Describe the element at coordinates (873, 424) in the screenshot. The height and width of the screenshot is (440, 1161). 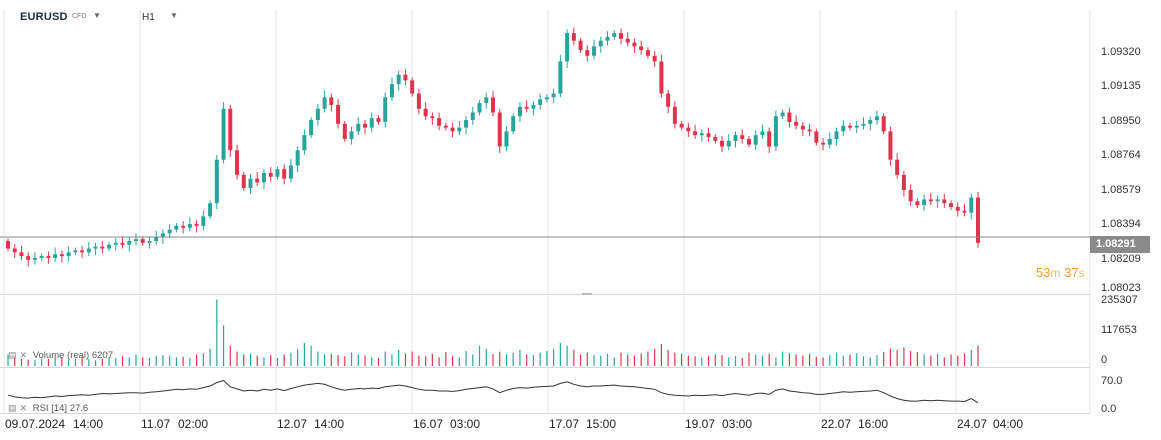
I see `time-axis-time: 16:00` at that location.